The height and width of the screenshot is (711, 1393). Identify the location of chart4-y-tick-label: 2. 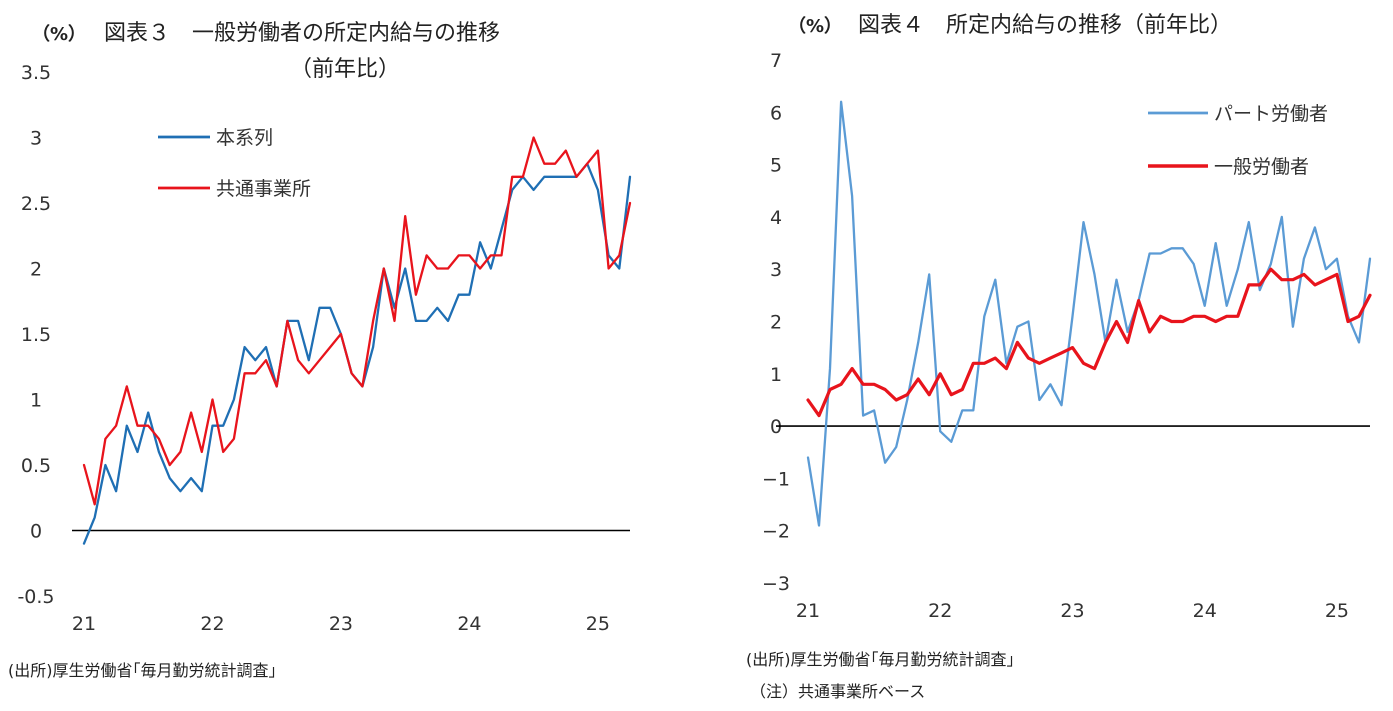
(776, 323).